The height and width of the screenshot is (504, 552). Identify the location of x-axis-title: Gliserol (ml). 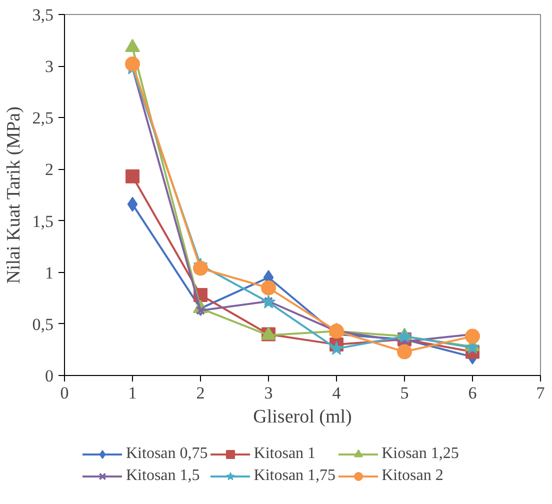
(302, 417).